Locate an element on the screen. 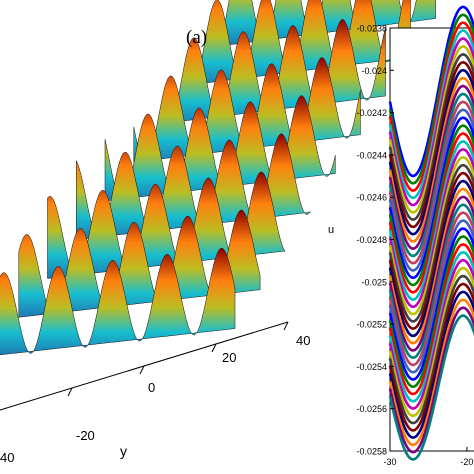 The width and height of the screenshot is (474, 474). u-tick-label: -0.0242 is located at coordinates (371, 113).